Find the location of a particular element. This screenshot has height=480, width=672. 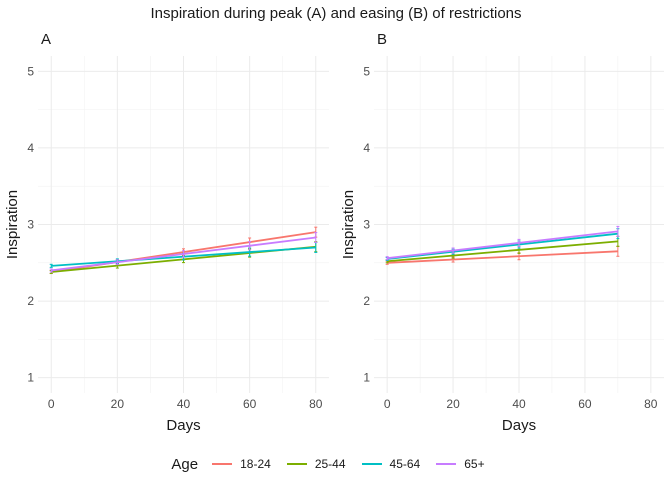

legend-item-18-24: 18-24 is located at coordinates (241, 464).